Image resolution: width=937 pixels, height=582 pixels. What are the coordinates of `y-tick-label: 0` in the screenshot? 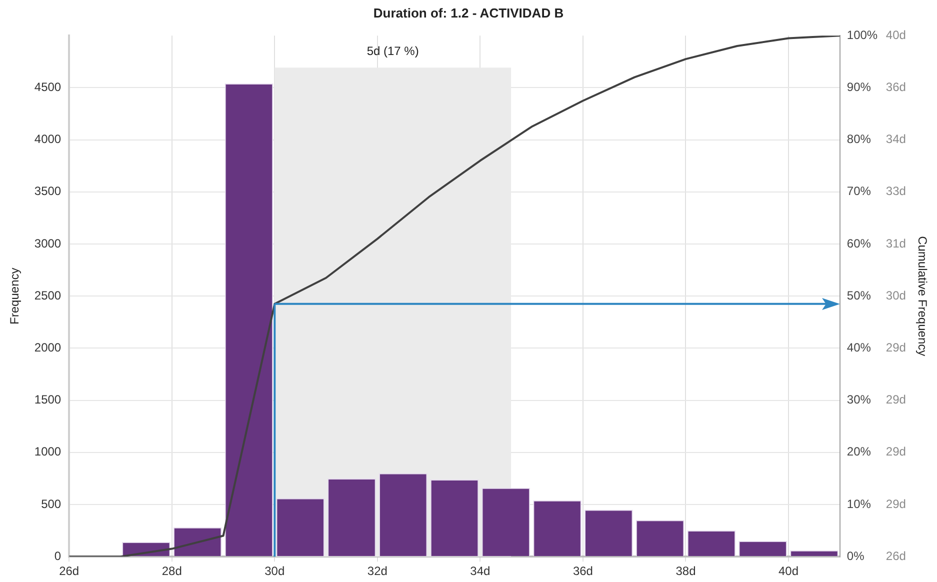 It's located at (58, 555).